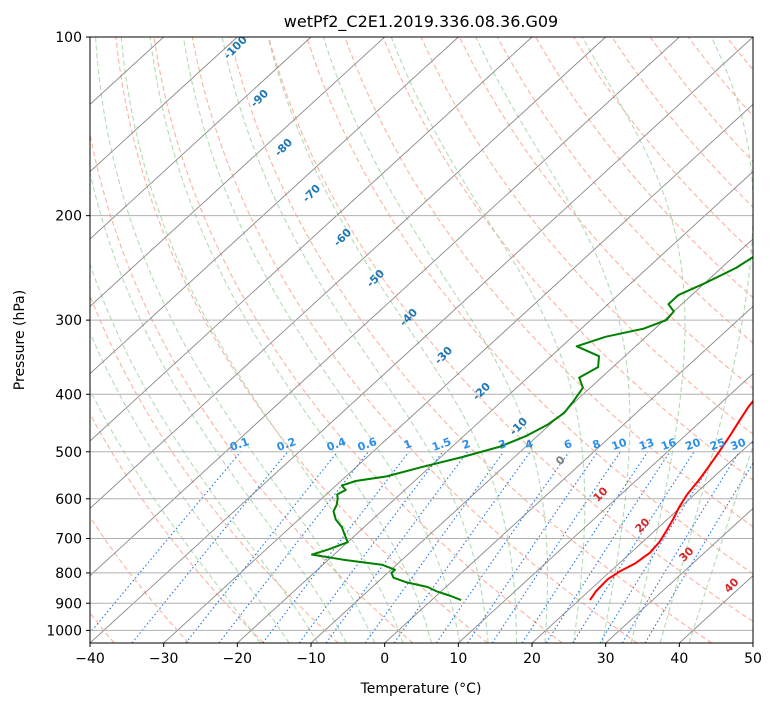 The image size is (775, 708). What do you see at coordinates (90, 659) in the screenshot?
I see `x-tick-label: −40` at bounding box center [90, 659].